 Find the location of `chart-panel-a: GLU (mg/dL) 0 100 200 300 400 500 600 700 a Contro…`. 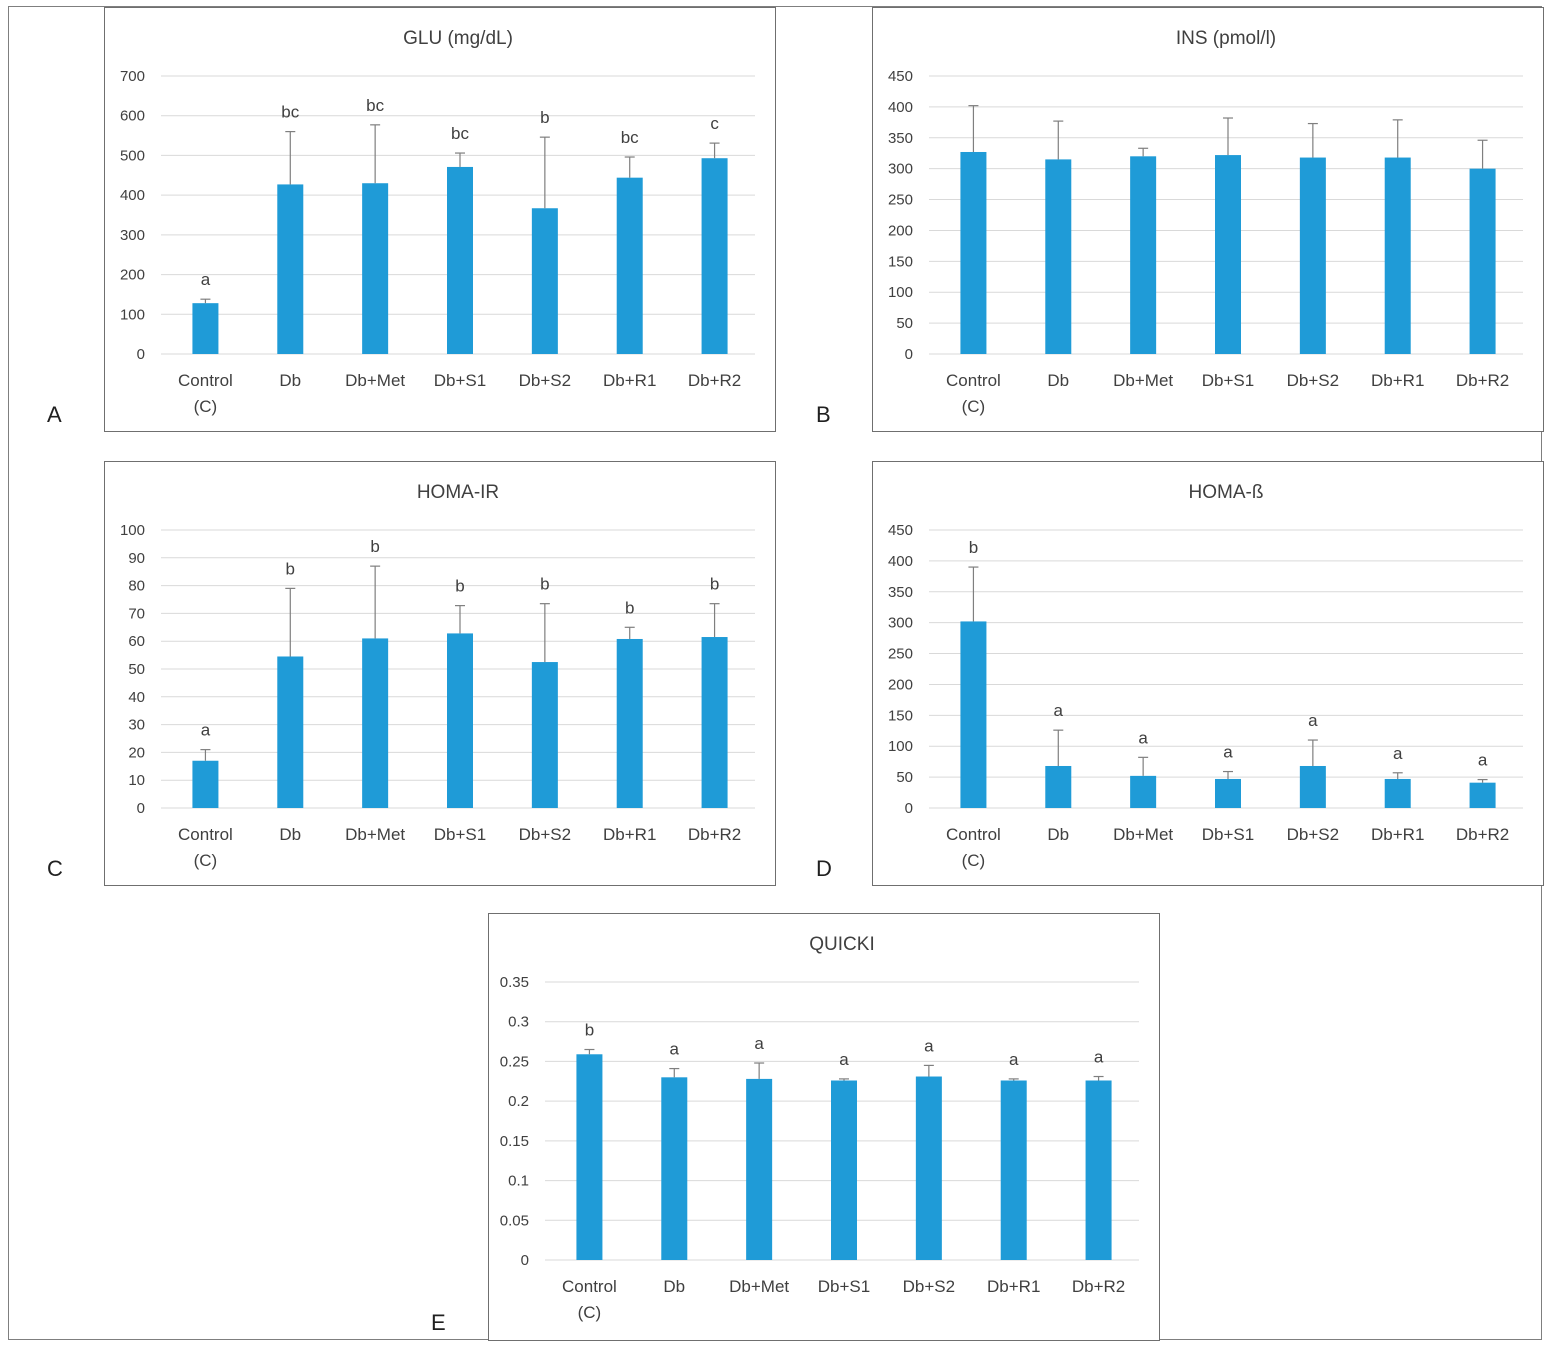

chart-panel-a: GLU (mg/dL) 0 100 200 300 400 500 600 700 a Contro… is located at coordinates (440, 219).